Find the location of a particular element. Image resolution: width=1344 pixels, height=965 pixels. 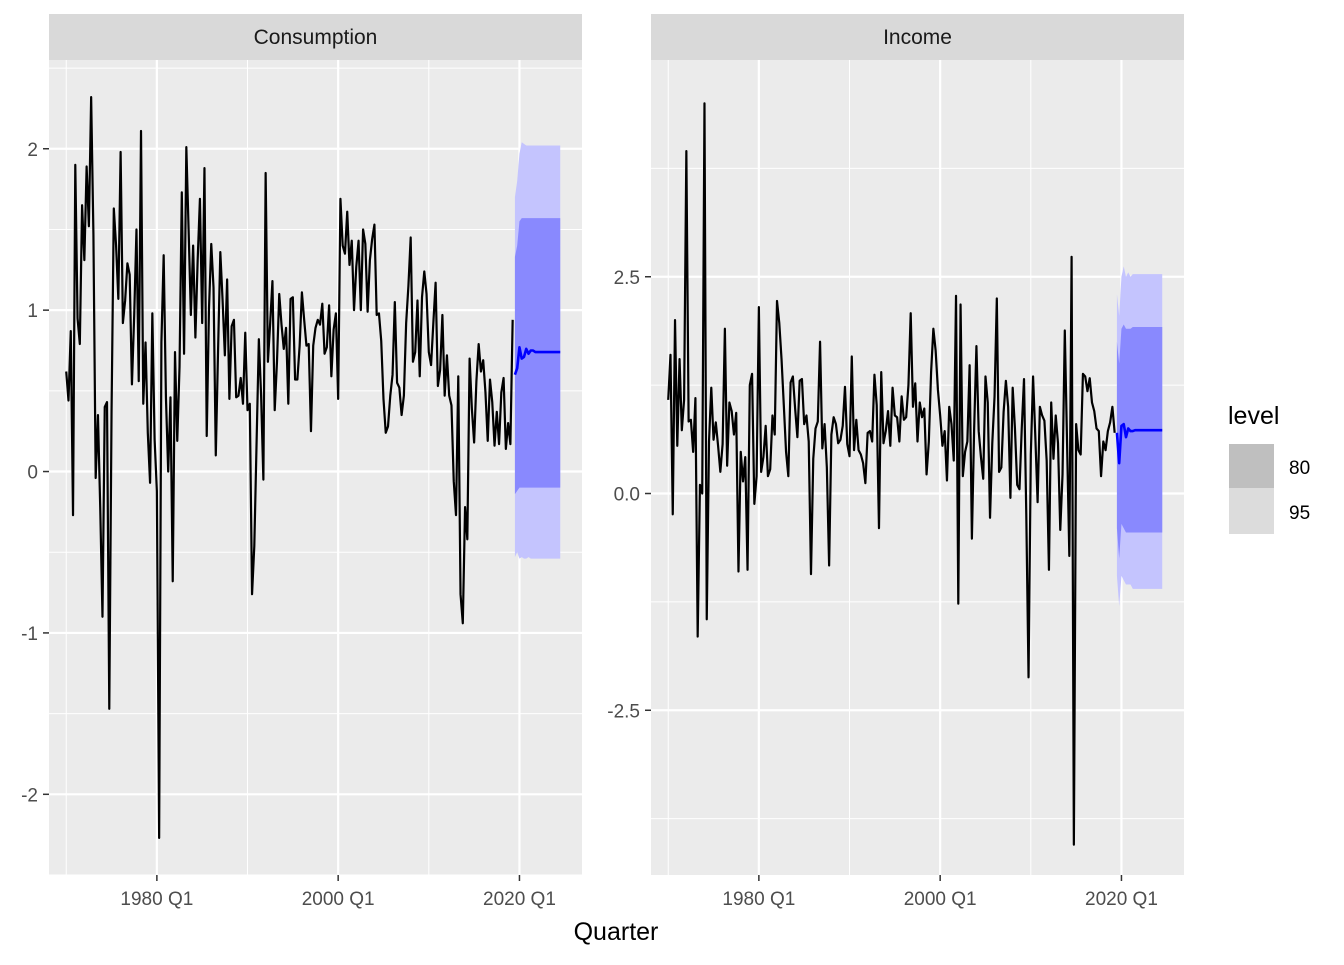

consumption-x-tick-label: 1980 Q1 is located at coordinates (156, 899).